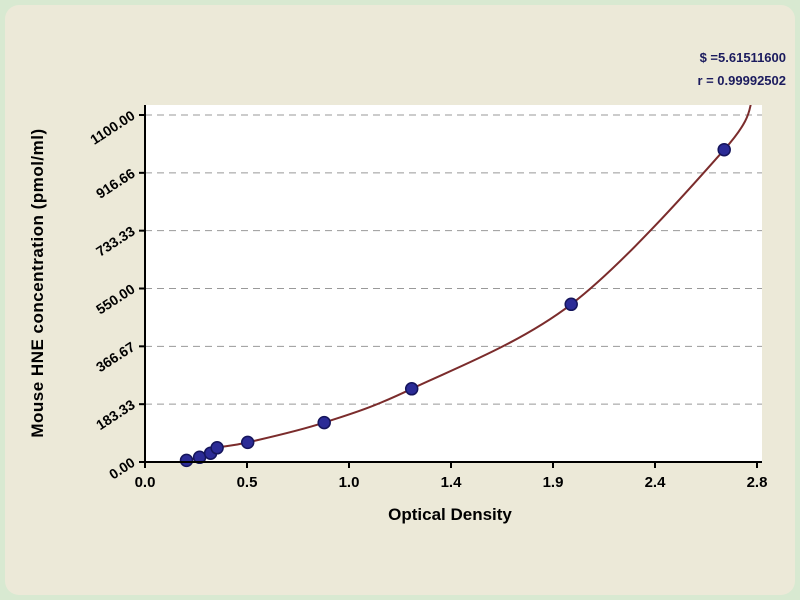  What do you see at coordinates (349, 482) in the screenshot?
I see `x-tick-label: 1.0` at bounding box center [349, 482].